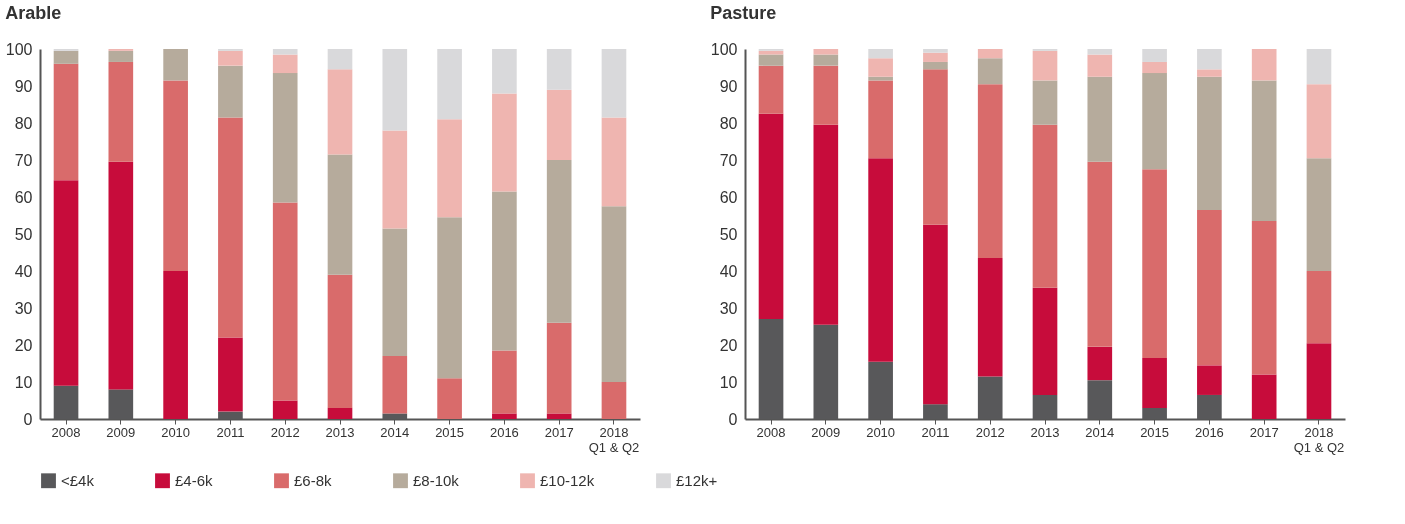 The width and height of the screenshot is (1405, 524). Describe the element at coordinates (728, 86) in the screenshot. I see `y-tick-label: 90` at that location.